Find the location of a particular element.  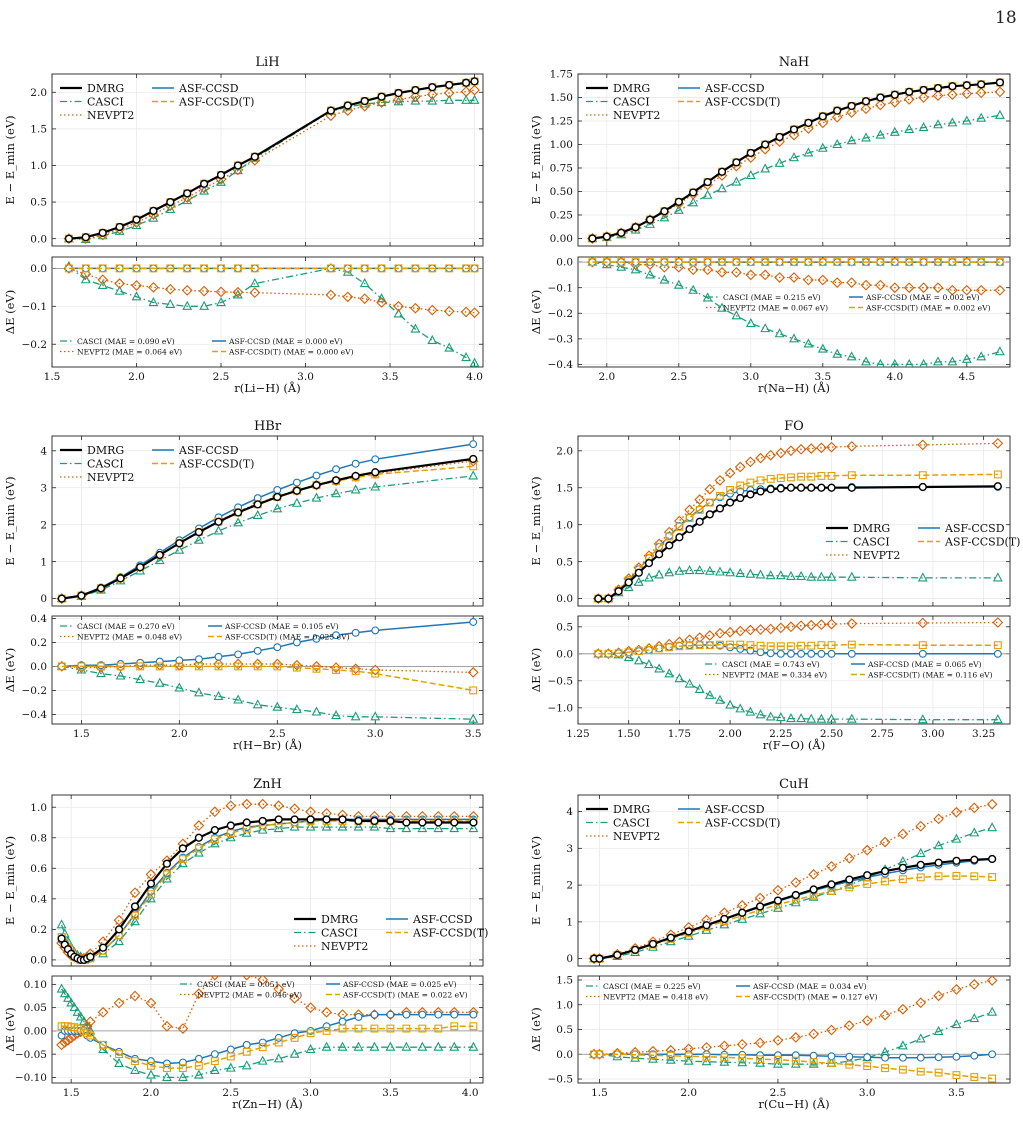

y-tick-label: 0.00 is located at coordinates (35, 1031).